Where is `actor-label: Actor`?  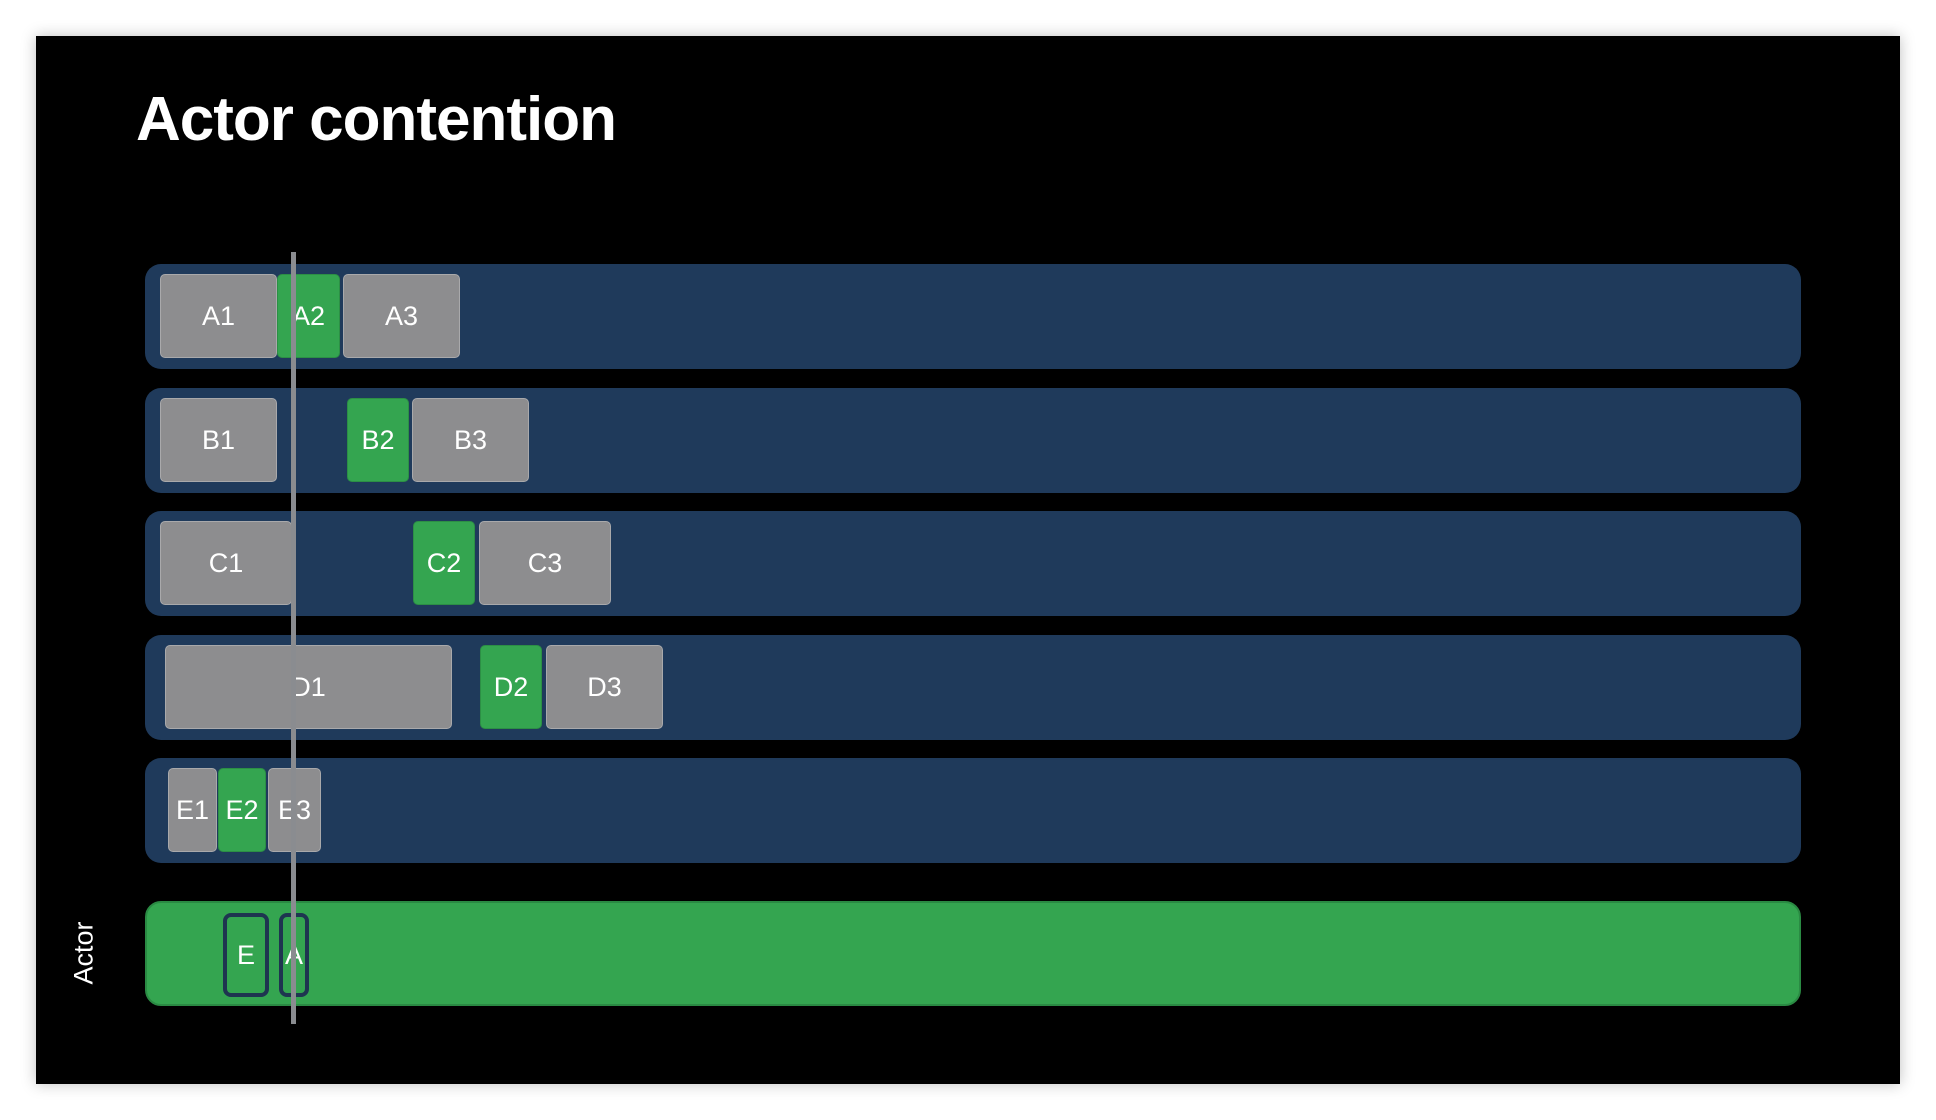
actor-label: Actor is located at coordinates (83, 953).